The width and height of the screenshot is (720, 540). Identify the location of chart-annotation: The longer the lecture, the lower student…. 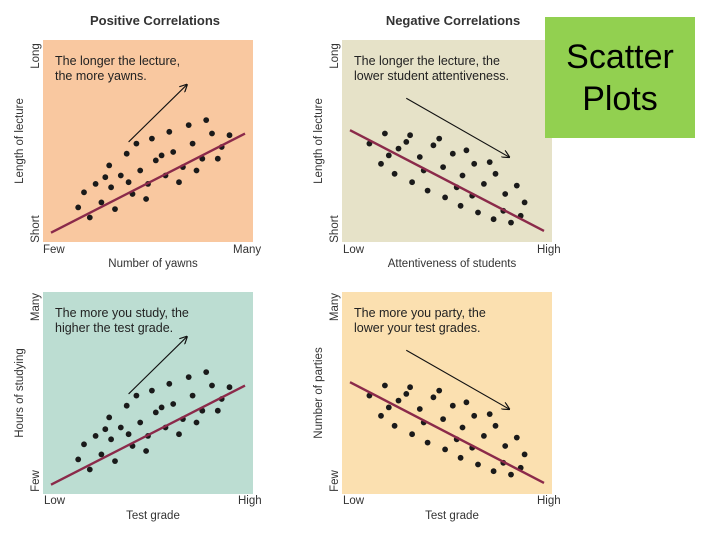
(431, 68).